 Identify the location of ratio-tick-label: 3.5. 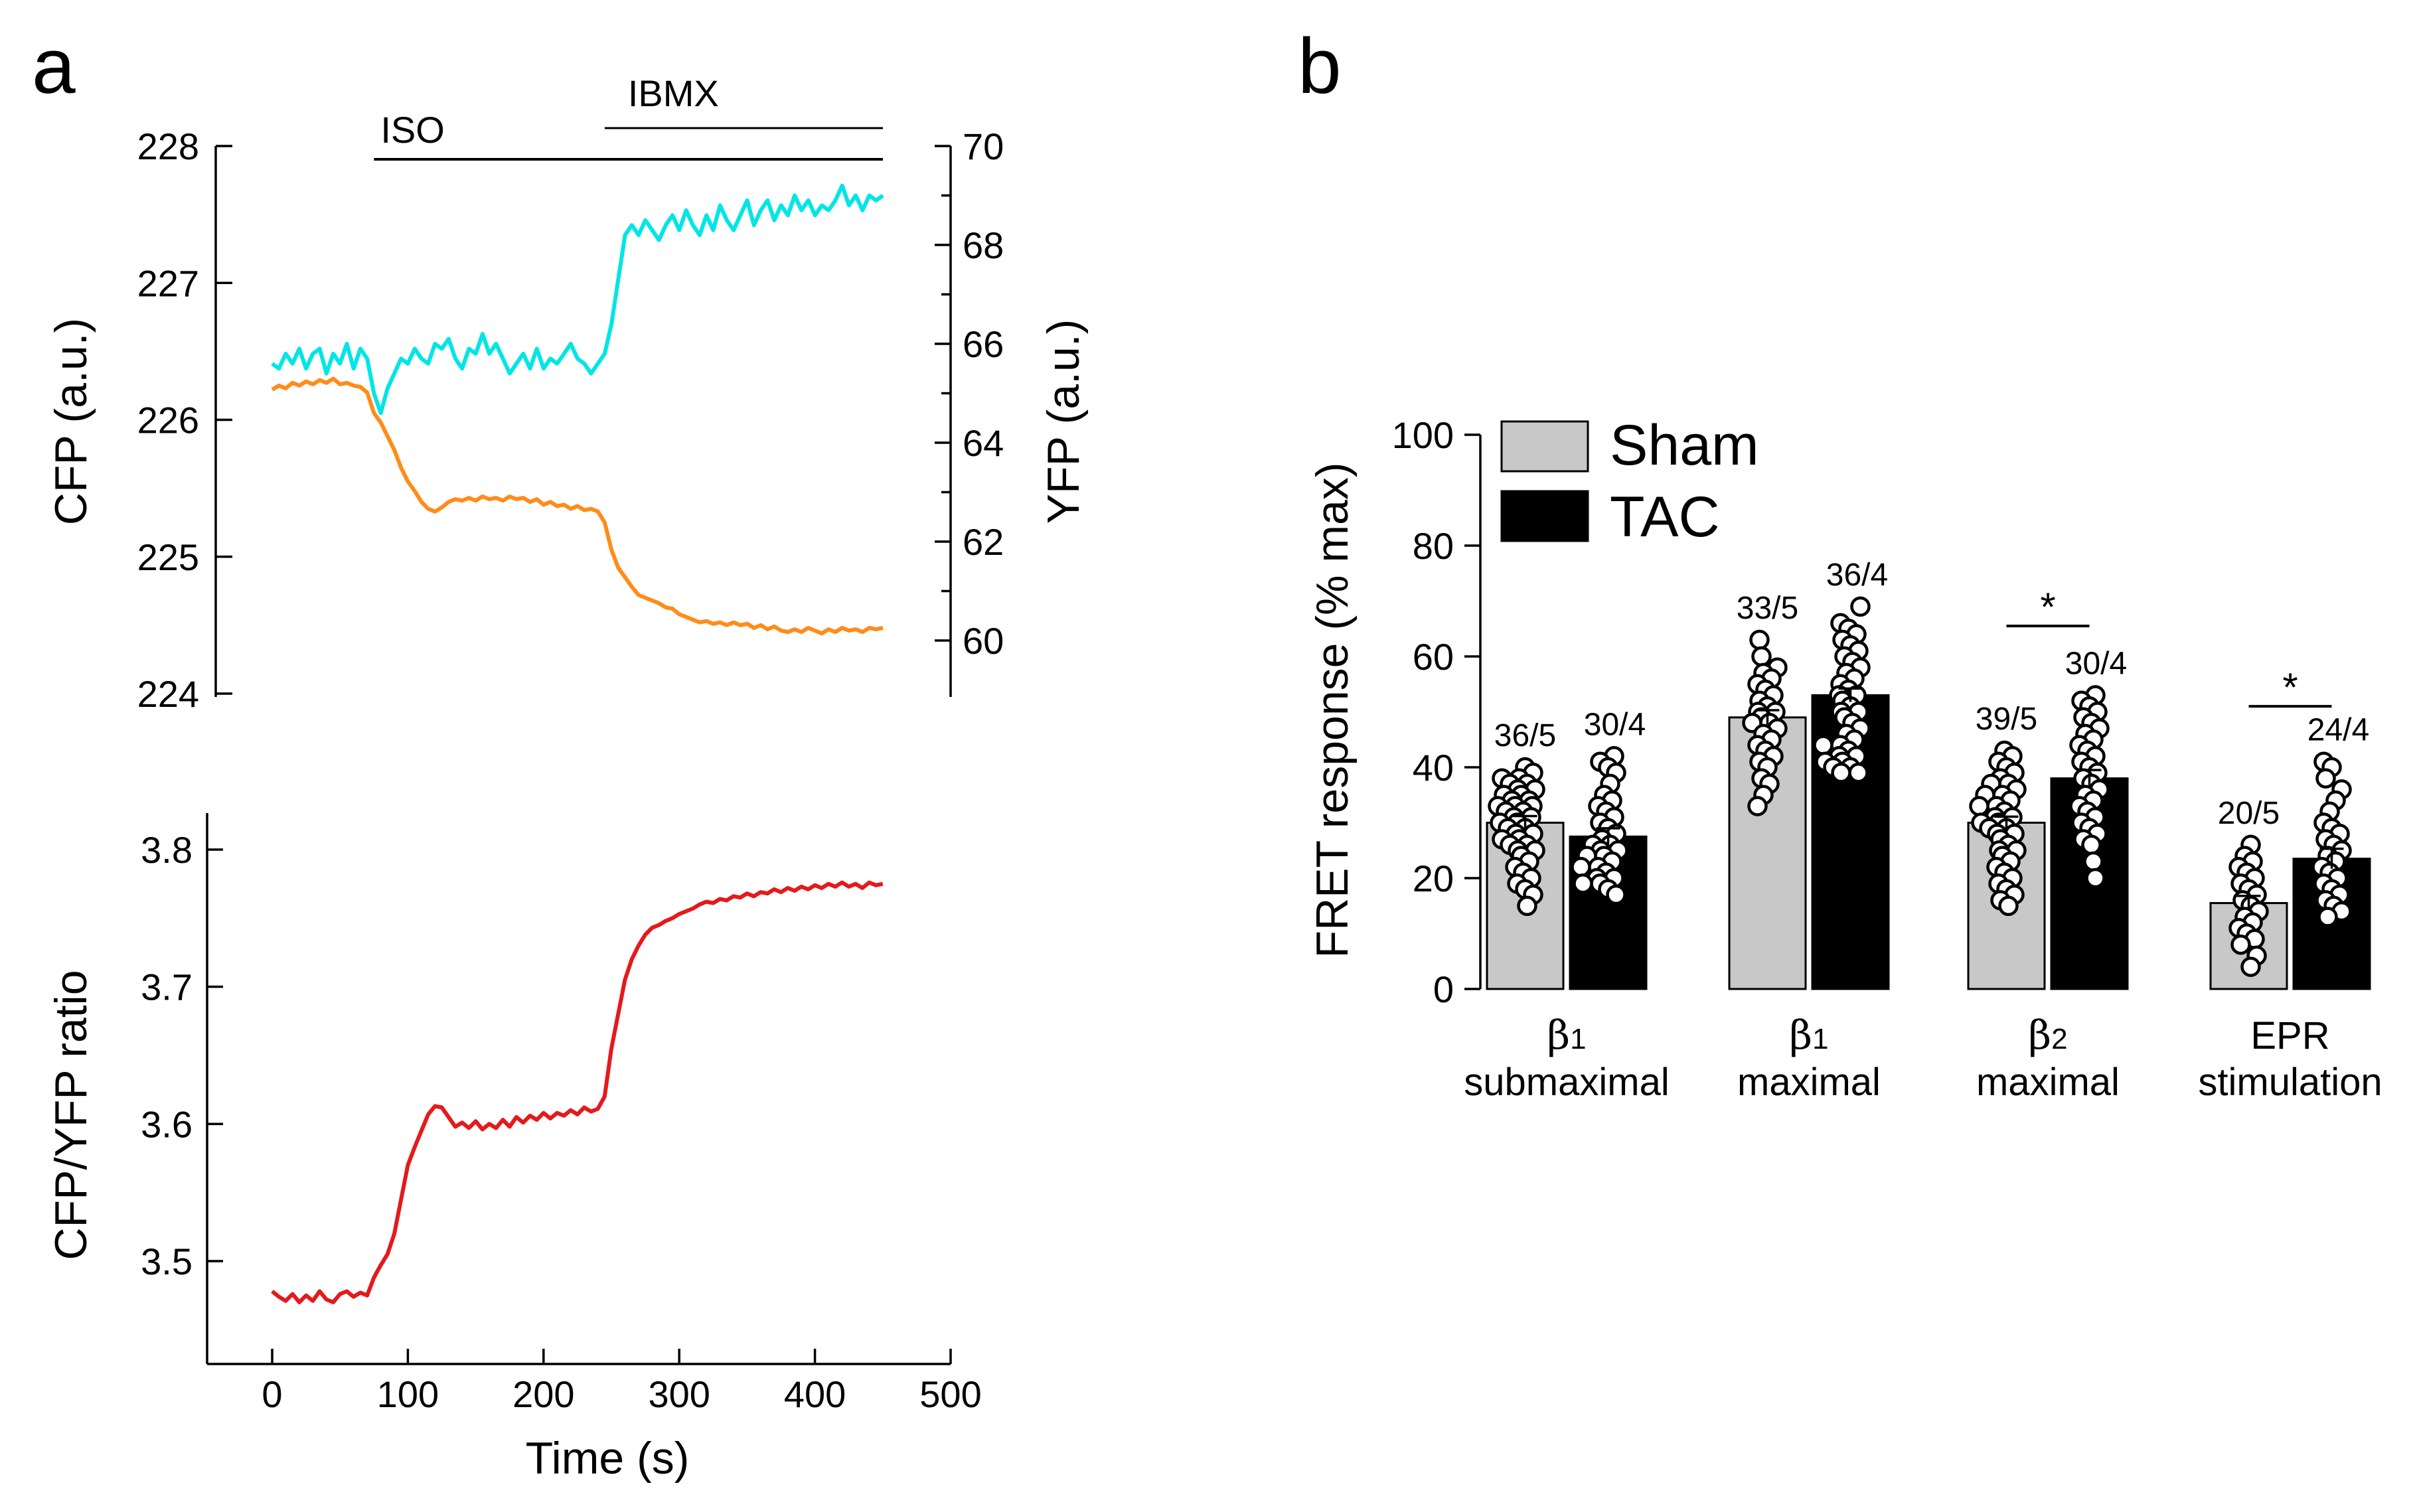
(167, 1261).